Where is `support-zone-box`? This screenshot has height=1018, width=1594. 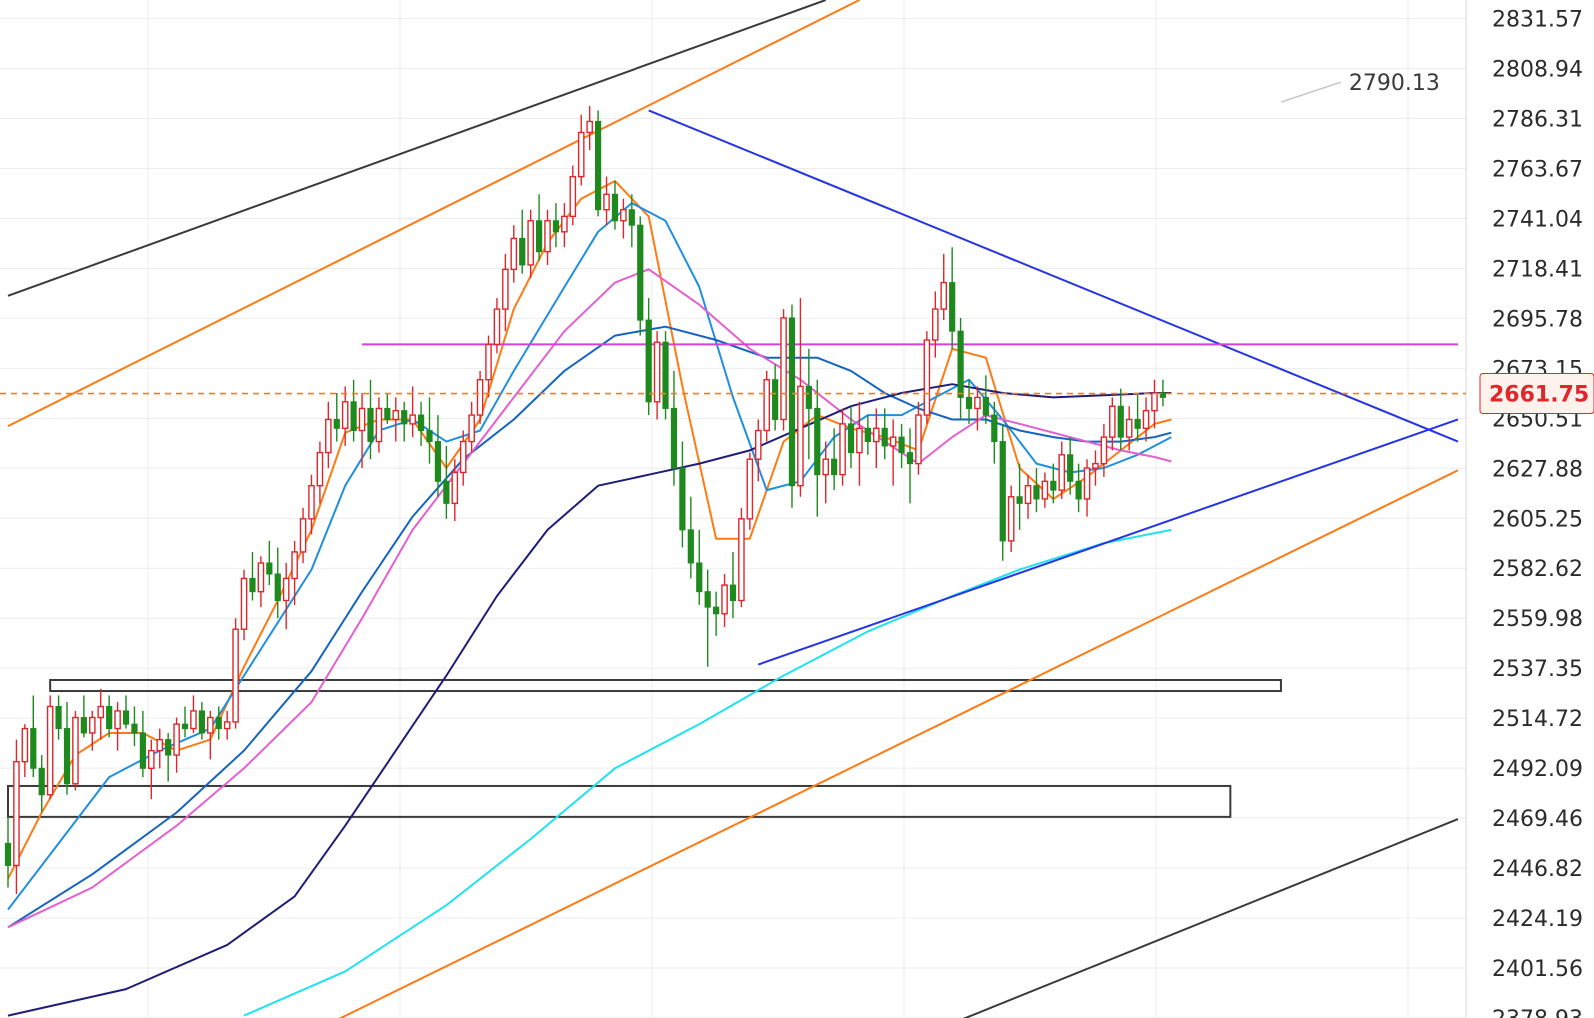 support-zone-box is located at coordinates (619, 801).